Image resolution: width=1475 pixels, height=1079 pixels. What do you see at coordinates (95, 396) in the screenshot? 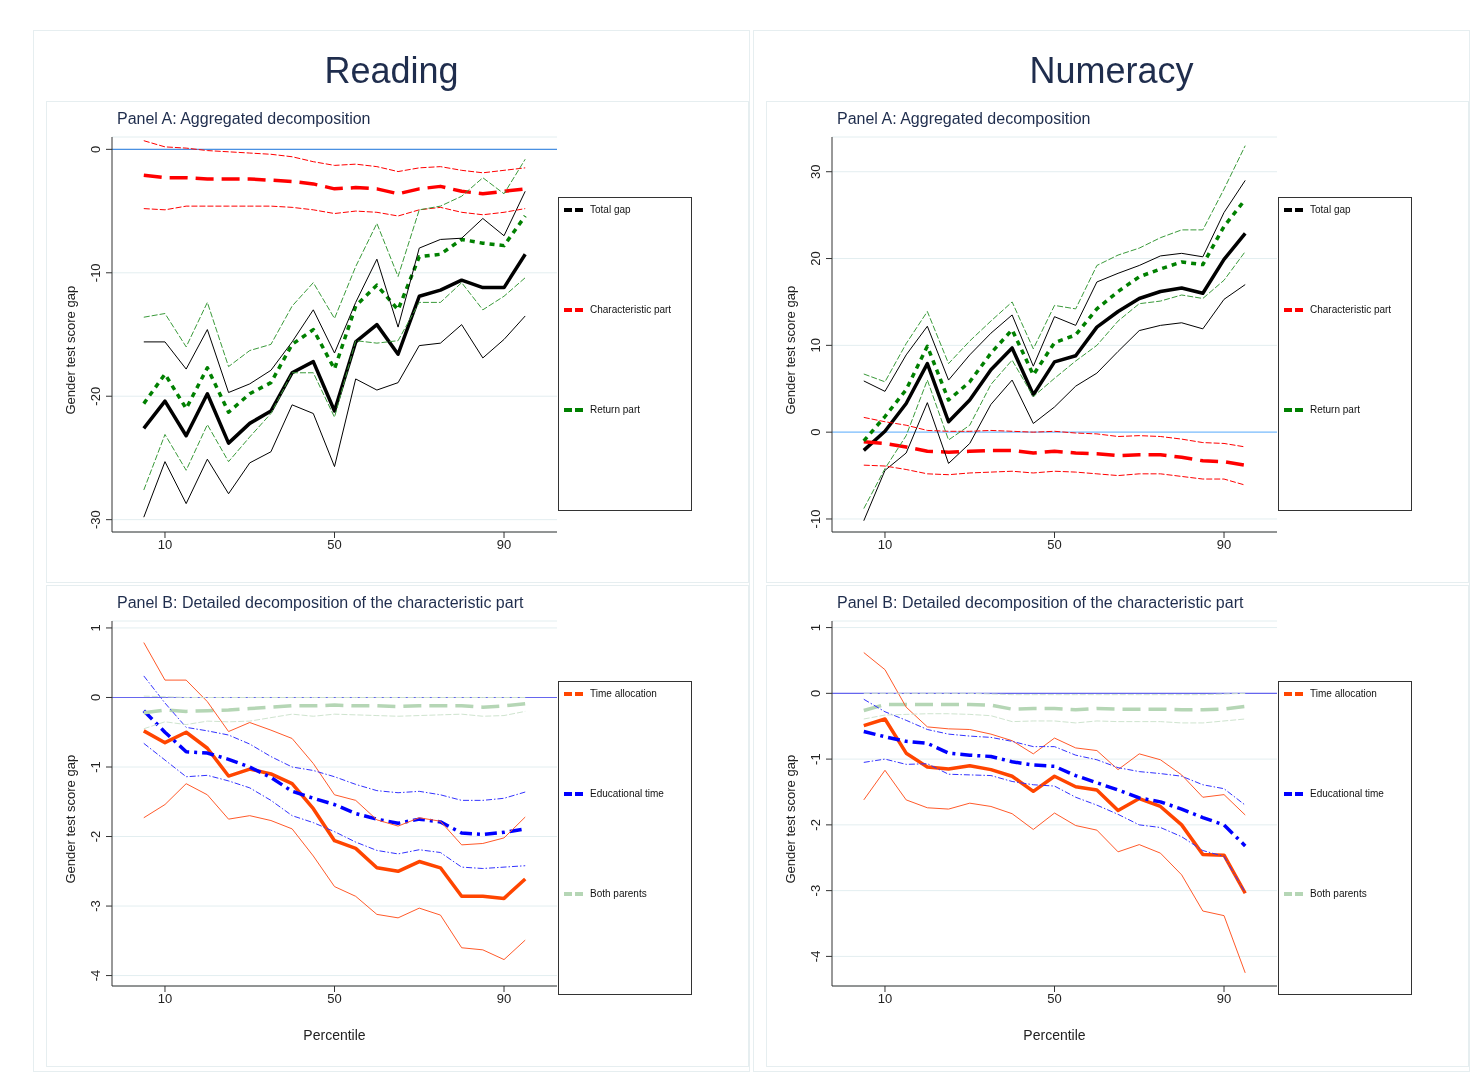
I see `y-tick-label: -20` at bounding box center [95, 396].